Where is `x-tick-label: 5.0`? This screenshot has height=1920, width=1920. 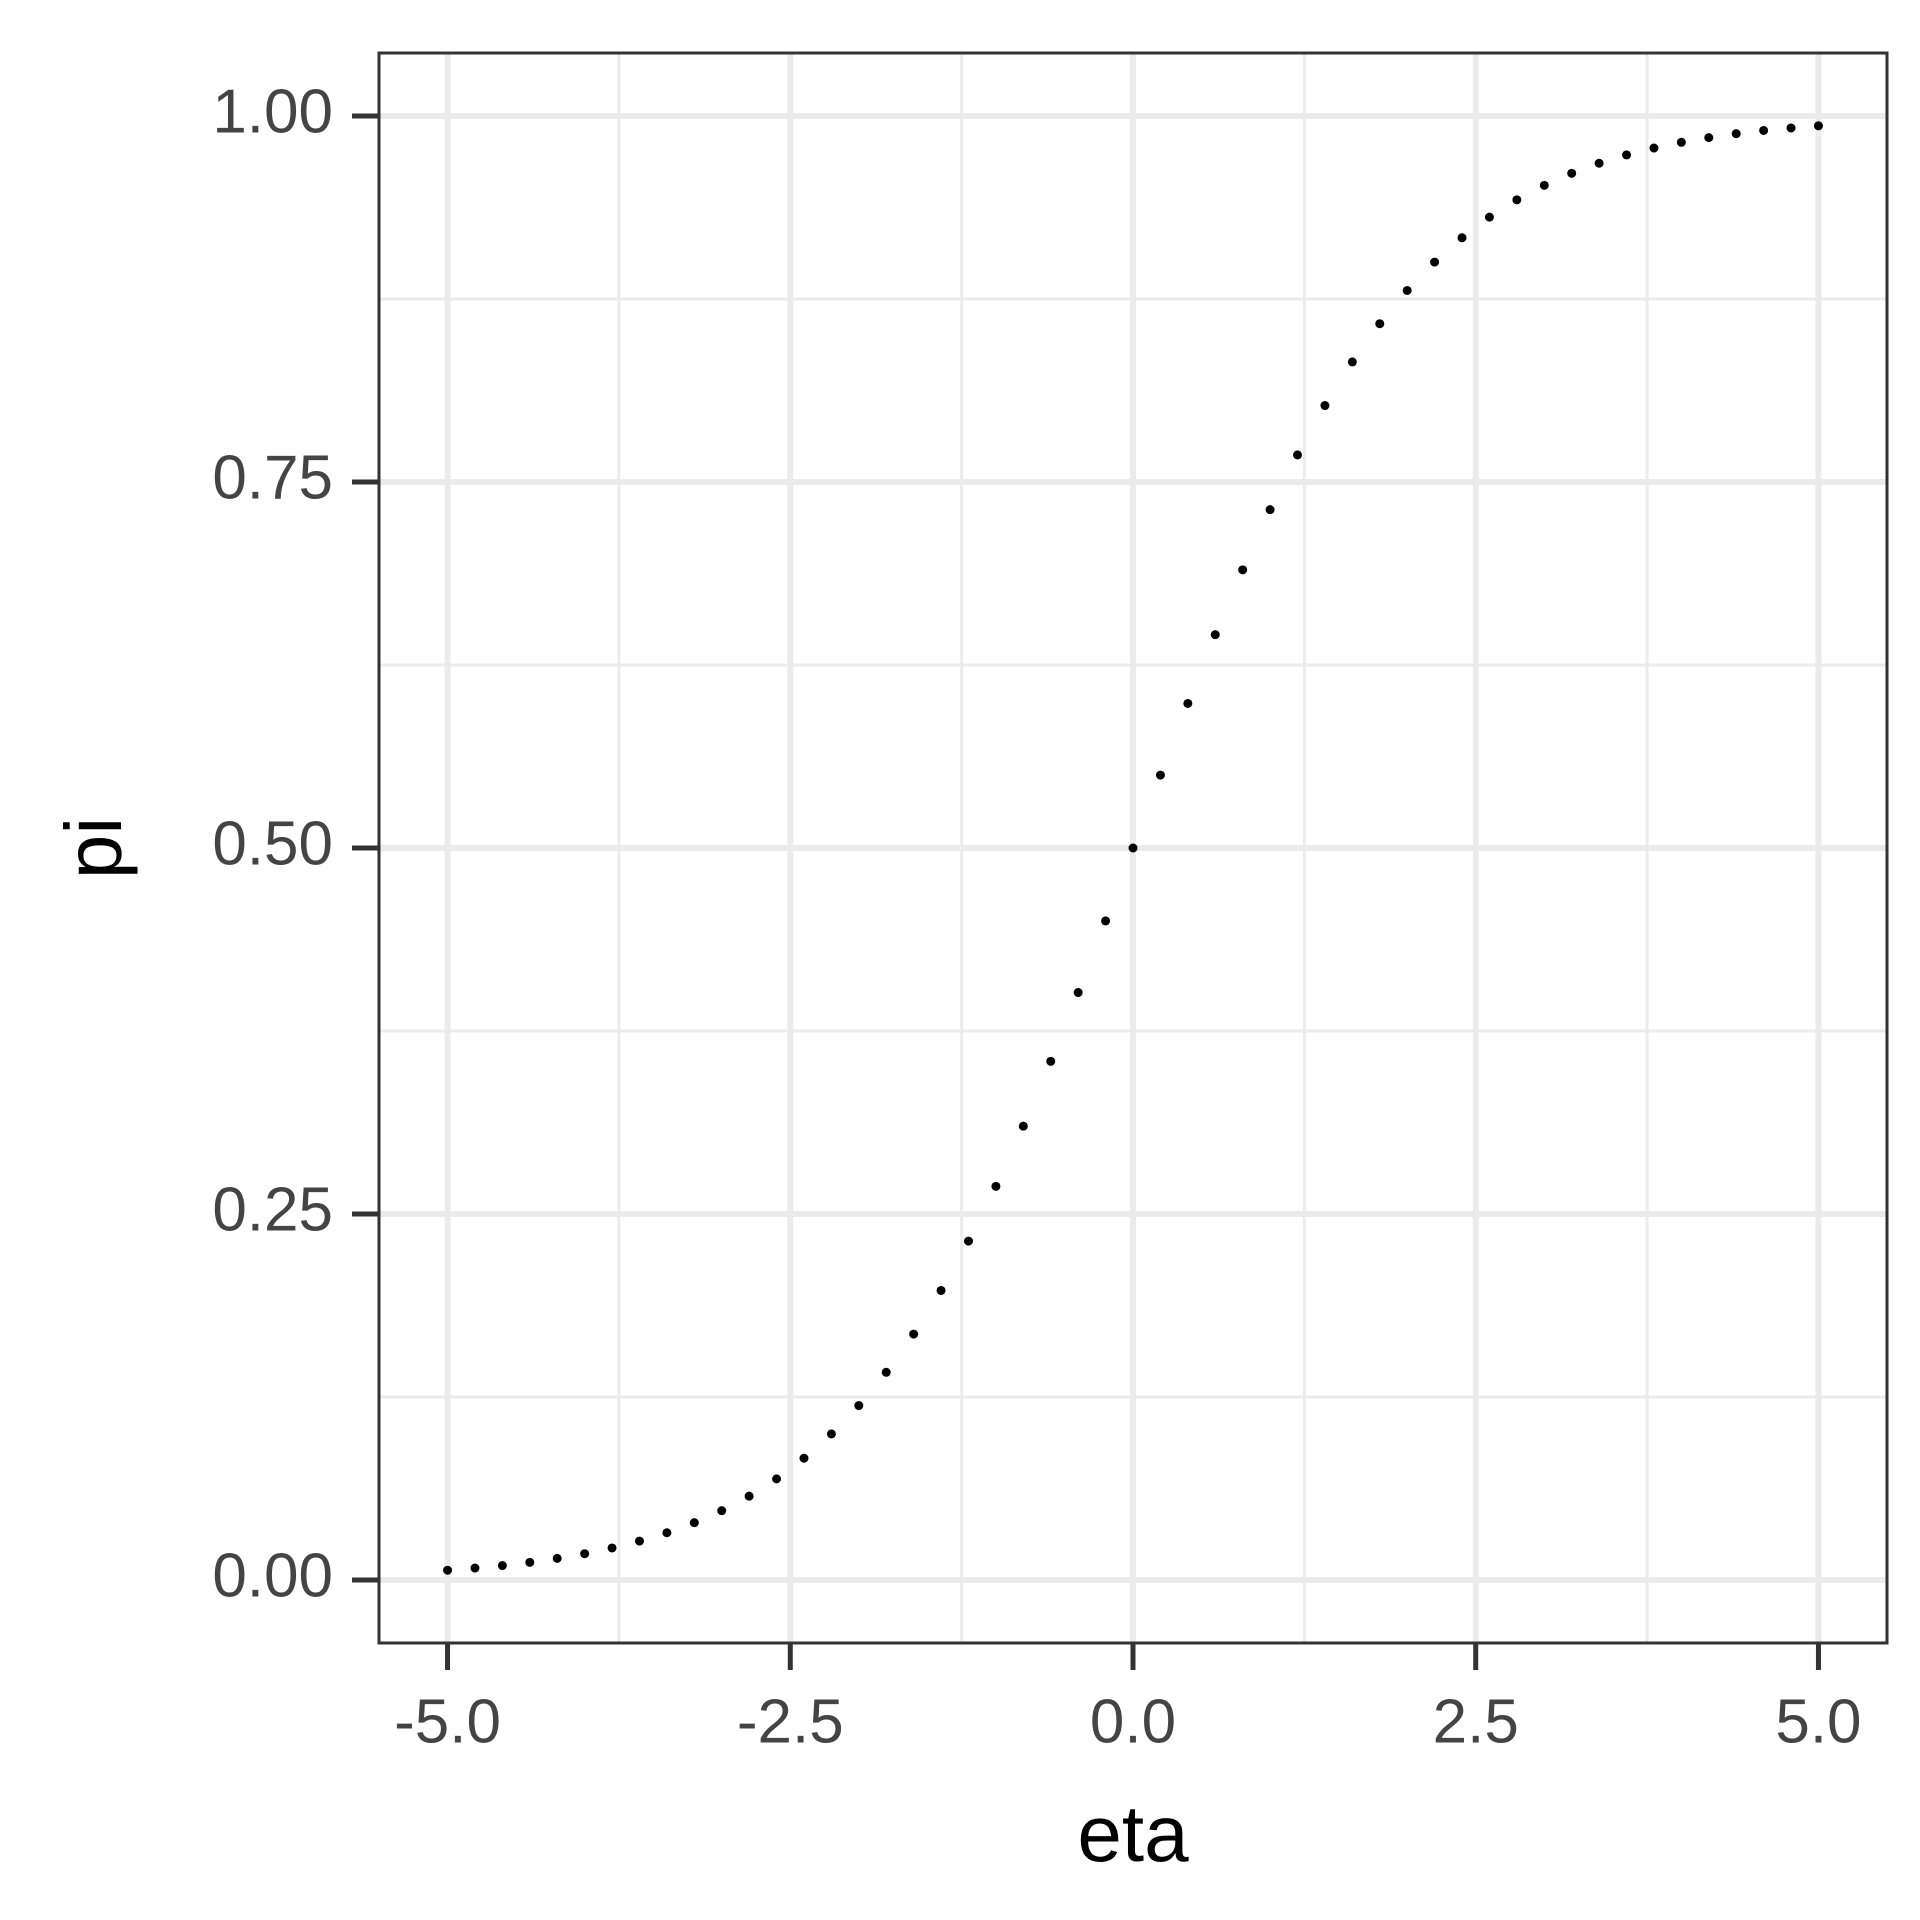
x-tick-label: 5.0 is located at coordinates (1818, 1721).